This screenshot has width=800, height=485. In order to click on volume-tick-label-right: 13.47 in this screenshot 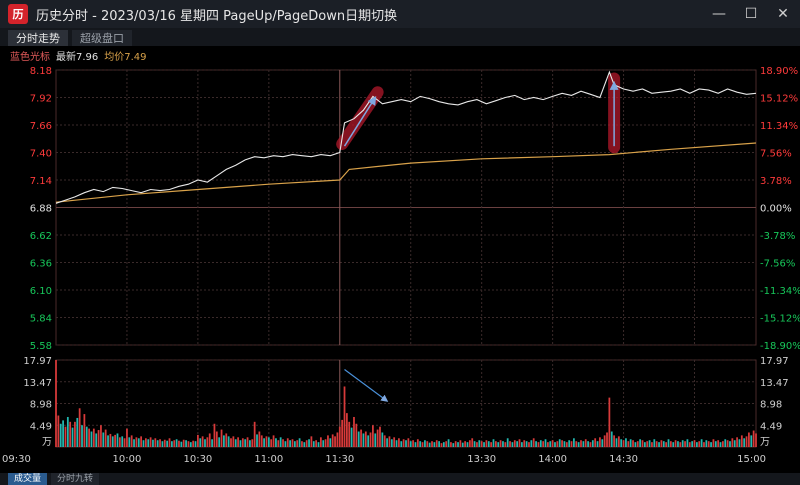, I will do `click(774, 383)`.